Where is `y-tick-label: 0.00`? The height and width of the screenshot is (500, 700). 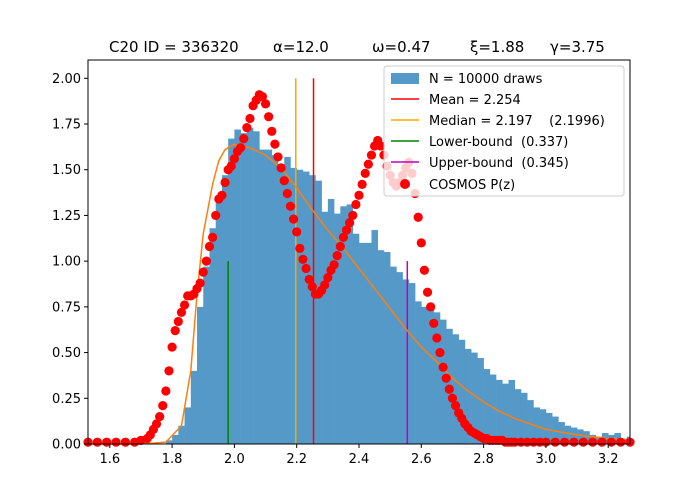 y-tick-label: 0.00 is located at coordinates (66, 445).